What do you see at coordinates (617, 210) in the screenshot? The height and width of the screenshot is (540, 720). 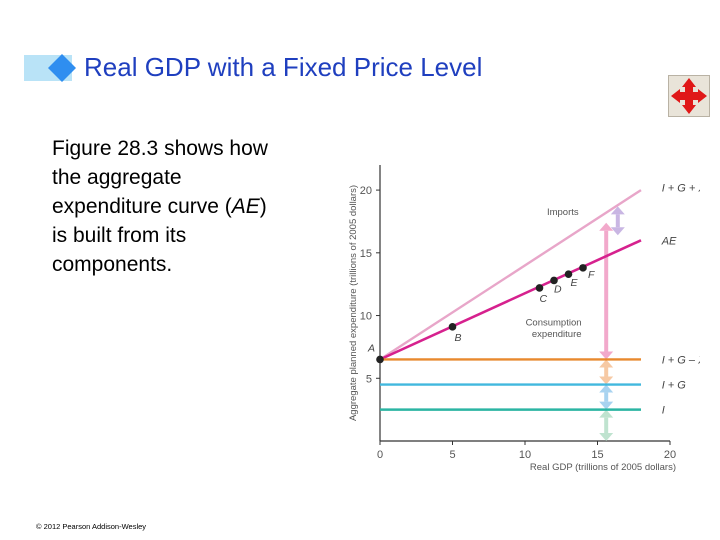 I see `imports-arrow-head-up` at bounding box center [617, 210].